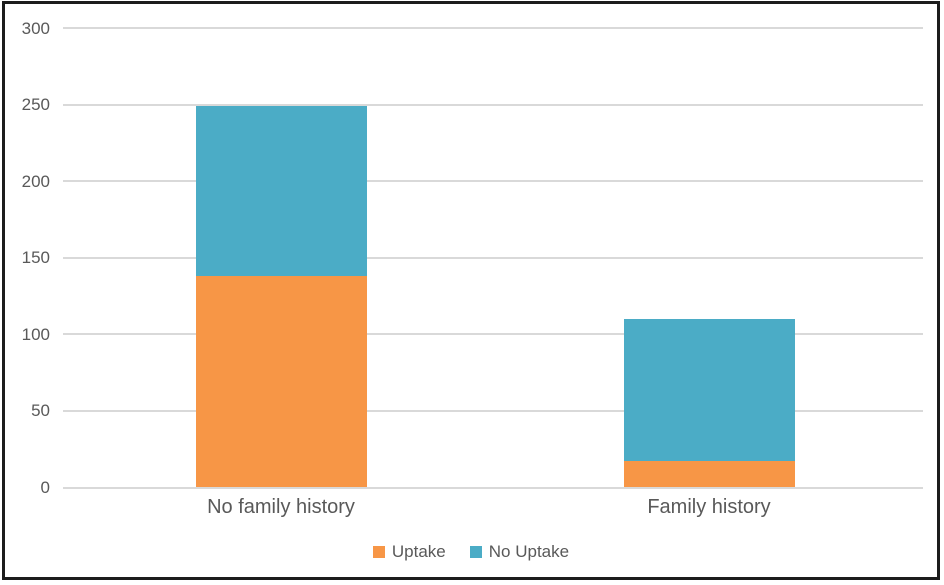 This screenshot has width=944, height=585. What do you see at coordinates (418, 551) in the screenshot?
I see `legend-label: Uptake` at bounding box center [418, 551].